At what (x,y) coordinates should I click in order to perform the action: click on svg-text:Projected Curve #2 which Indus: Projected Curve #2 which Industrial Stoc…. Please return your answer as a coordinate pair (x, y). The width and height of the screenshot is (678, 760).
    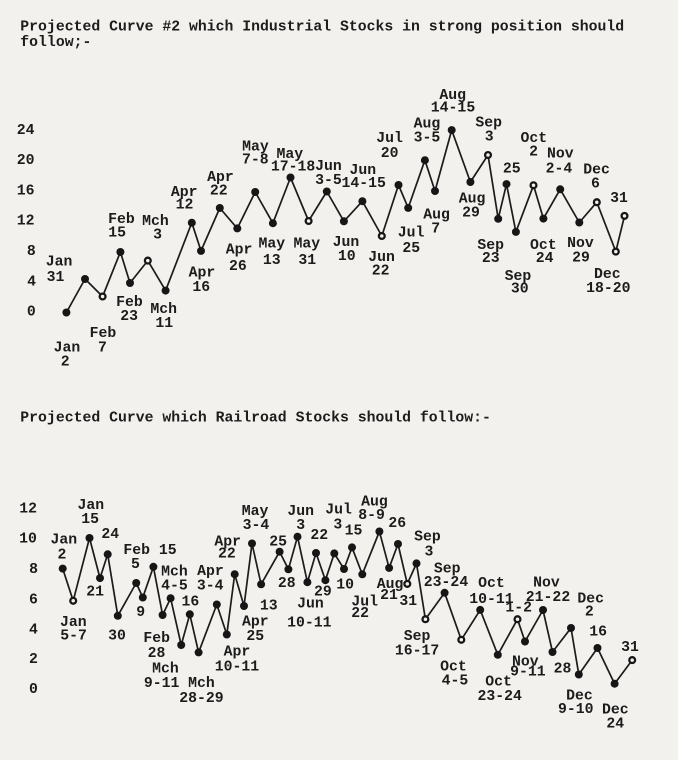
    Looking at the image, I should click on (322, 28).